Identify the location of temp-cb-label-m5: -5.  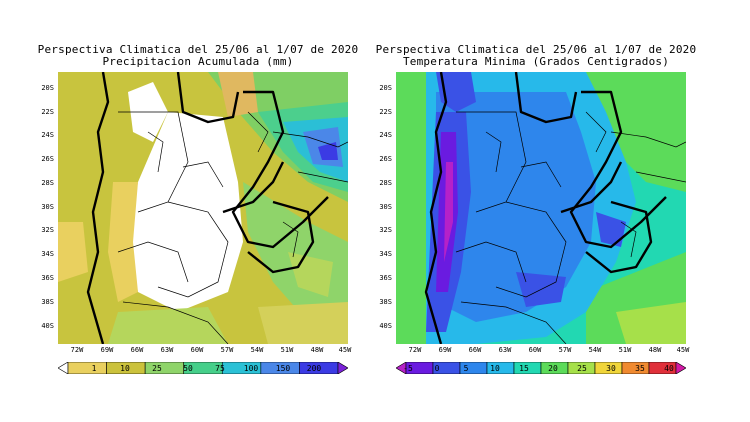
(408, 368).